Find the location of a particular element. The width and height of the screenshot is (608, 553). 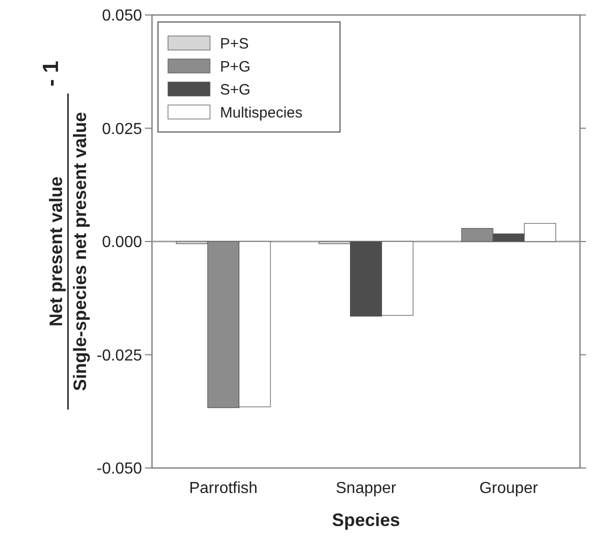

legend-label: P+S is located at coordinates (234, 43).